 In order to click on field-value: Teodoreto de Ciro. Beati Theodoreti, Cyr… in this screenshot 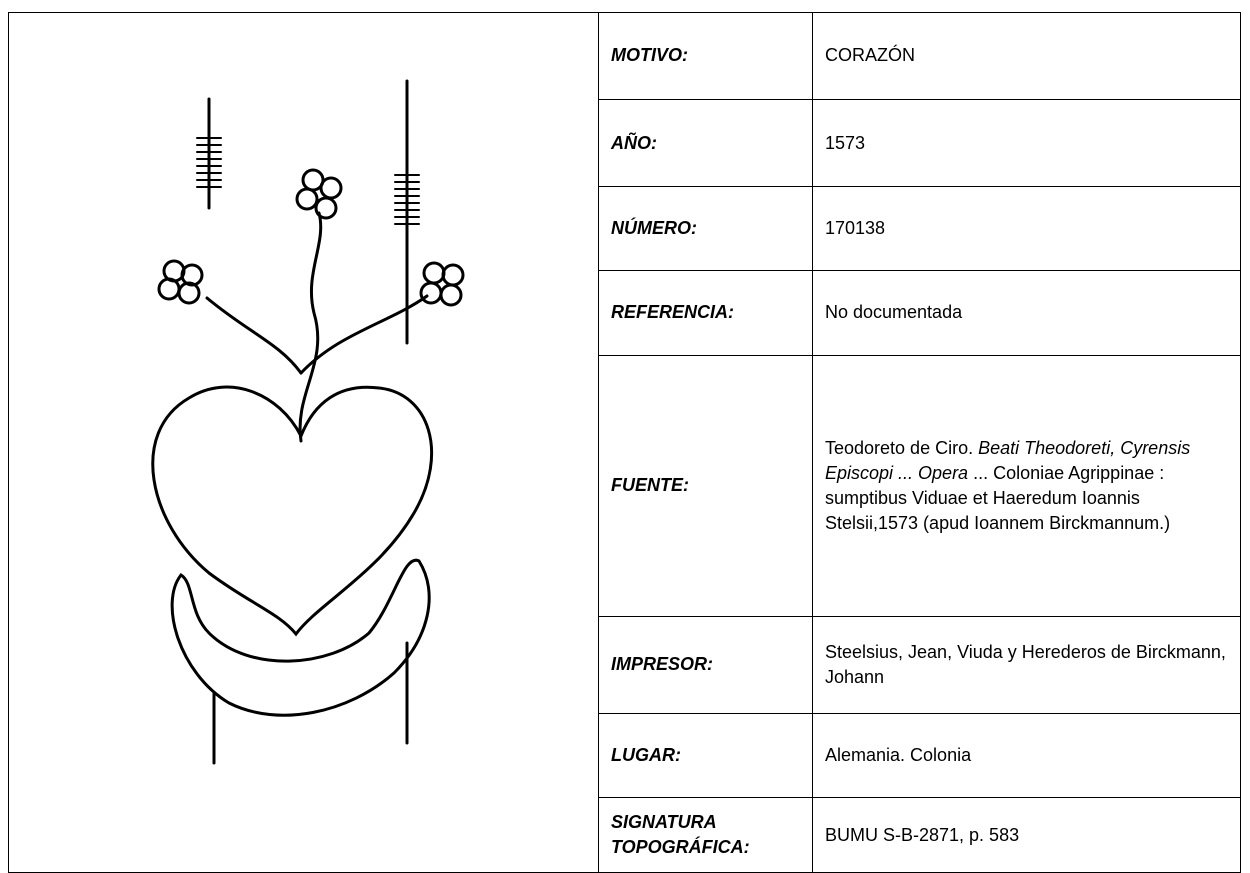, I will do `click(1026, 485)`.